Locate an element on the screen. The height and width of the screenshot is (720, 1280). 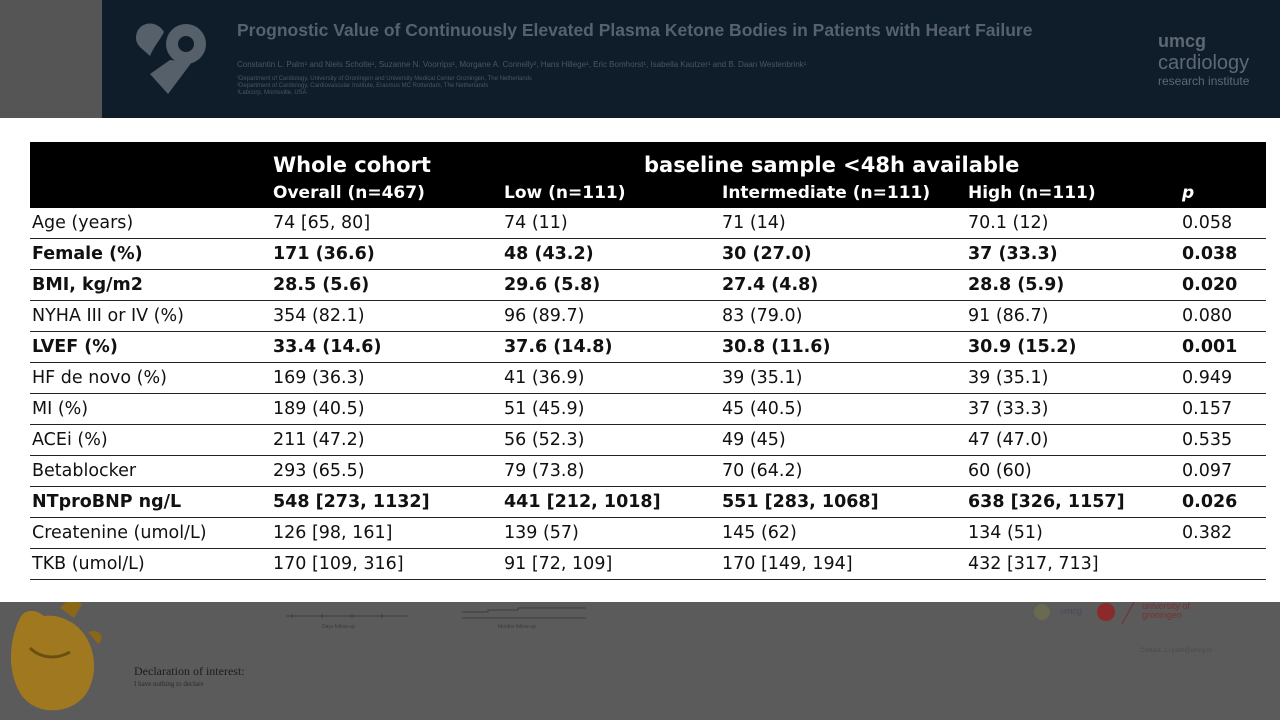
cell-intermediate: 70 (64.2) is located at coordinates (845, 471).